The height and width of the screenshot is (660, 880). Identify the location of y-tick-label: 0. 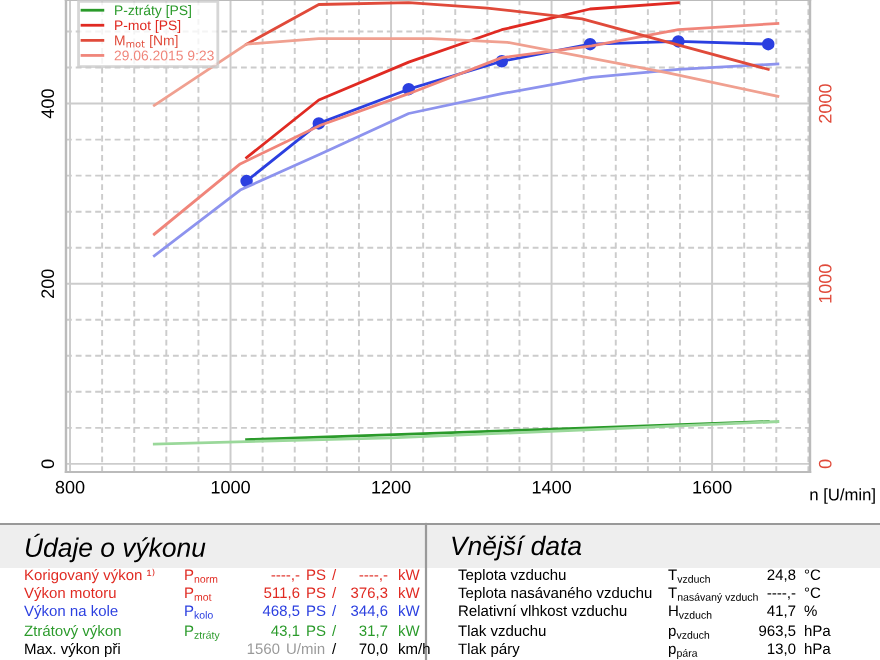
(48, 464).